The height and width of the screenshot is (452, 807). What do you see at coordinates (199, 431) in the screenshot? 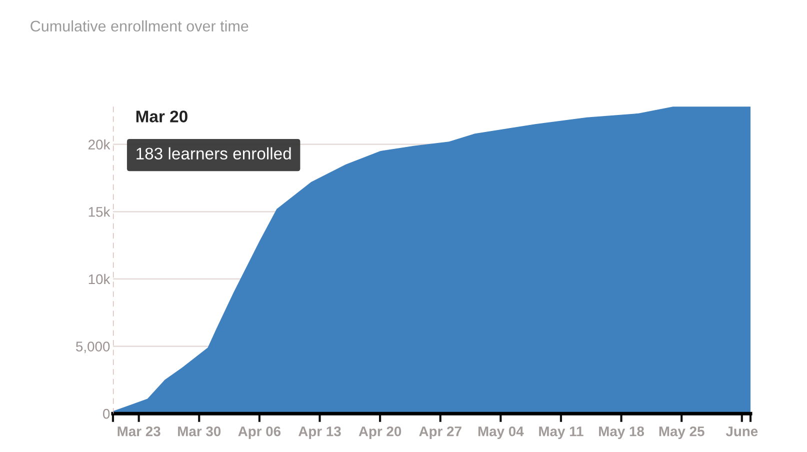
I see `x-tick-label: Mar 30` at bounding box center [199, 431].